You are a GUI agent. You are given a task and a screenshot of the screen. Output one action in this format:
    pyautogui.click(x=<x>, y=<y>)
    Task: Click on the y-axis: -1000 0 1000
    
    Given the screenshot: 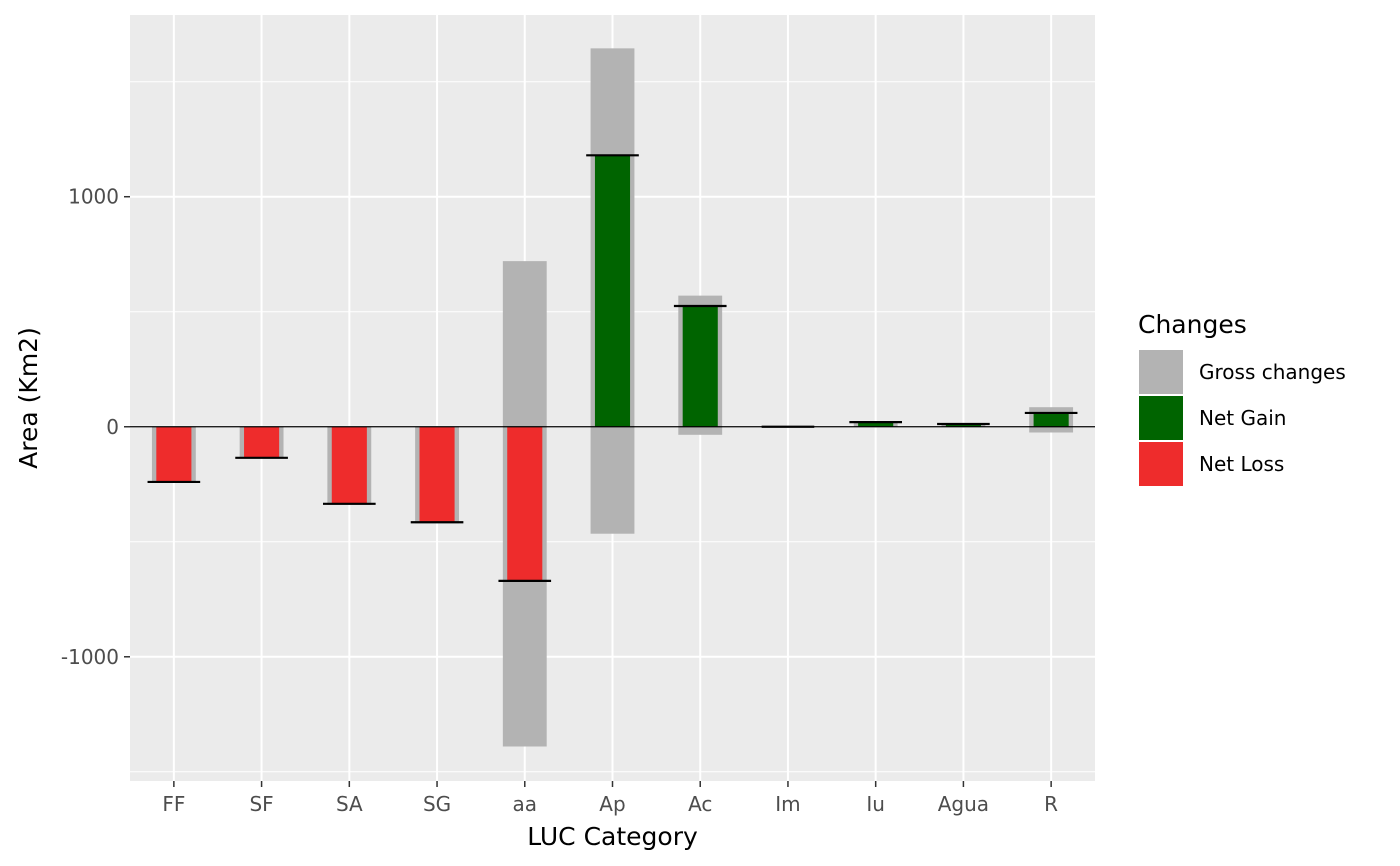 What is the action you would take?
    pyautogui.click(x=95, y=427)
    